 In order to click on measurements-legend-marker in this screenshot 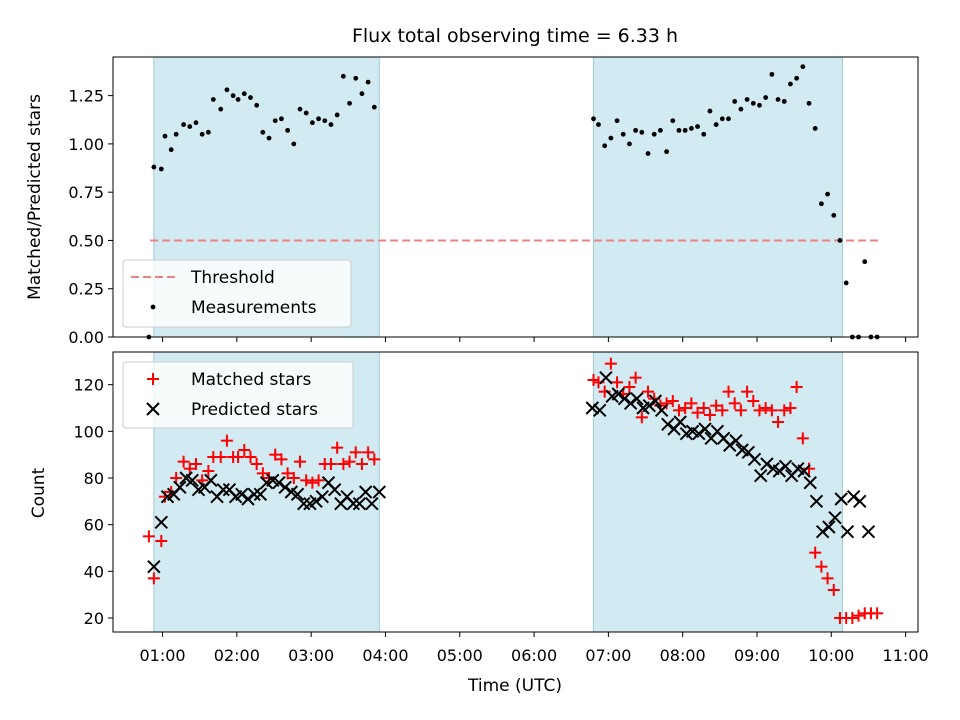, I will do `click(153, 307)`.